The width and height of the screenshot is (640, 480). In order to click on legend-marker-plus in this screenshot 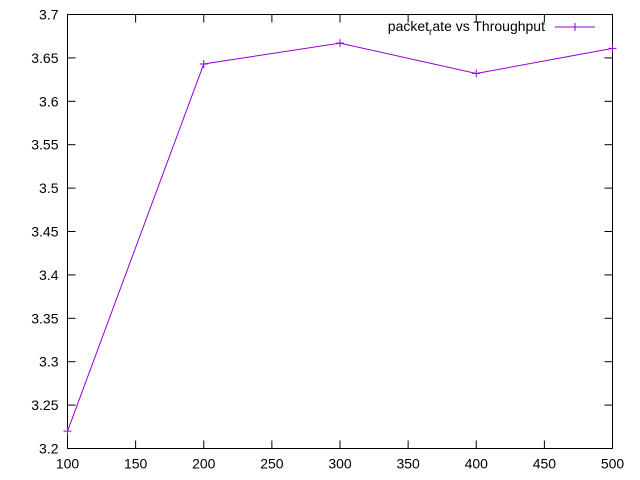, I will do `click(575, 27)`.